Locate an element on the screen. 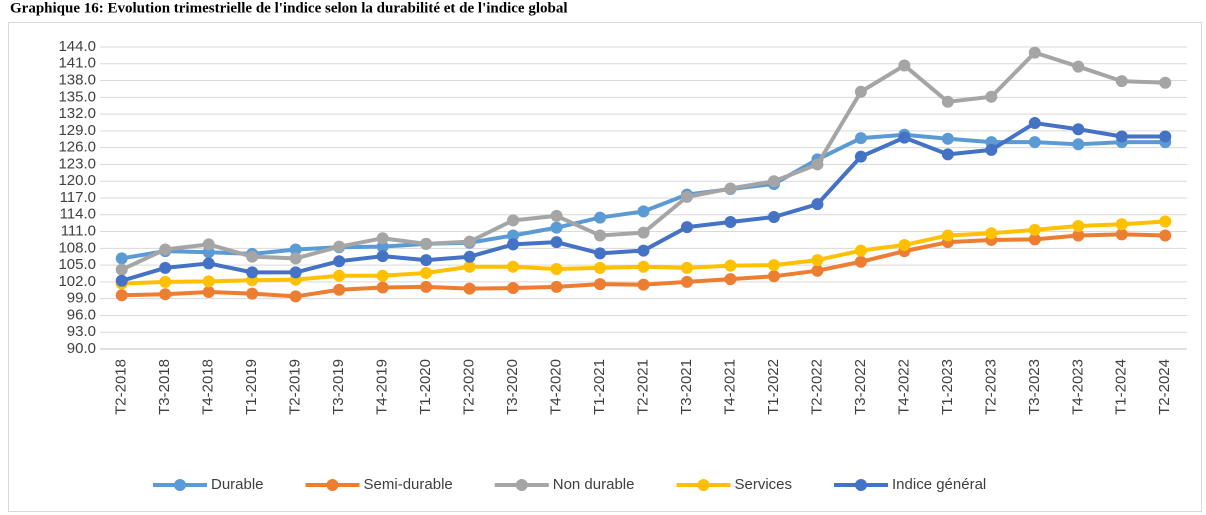 This screenshot has height=515, width=1206. y-tick-label: 144.0 is located at coordinates (77, 46).